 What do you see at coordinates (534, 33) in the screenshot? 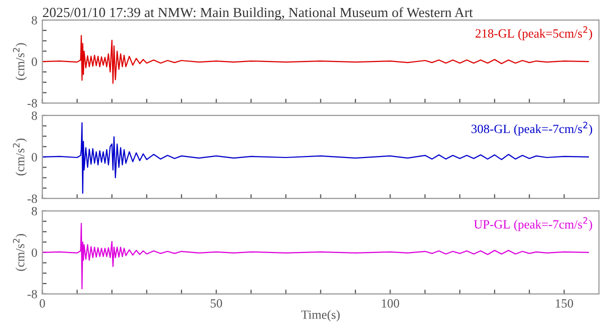
I see `series-label: 218-GL (peak=5cm/s$^{2}$)` at bounding box center [534, 33].